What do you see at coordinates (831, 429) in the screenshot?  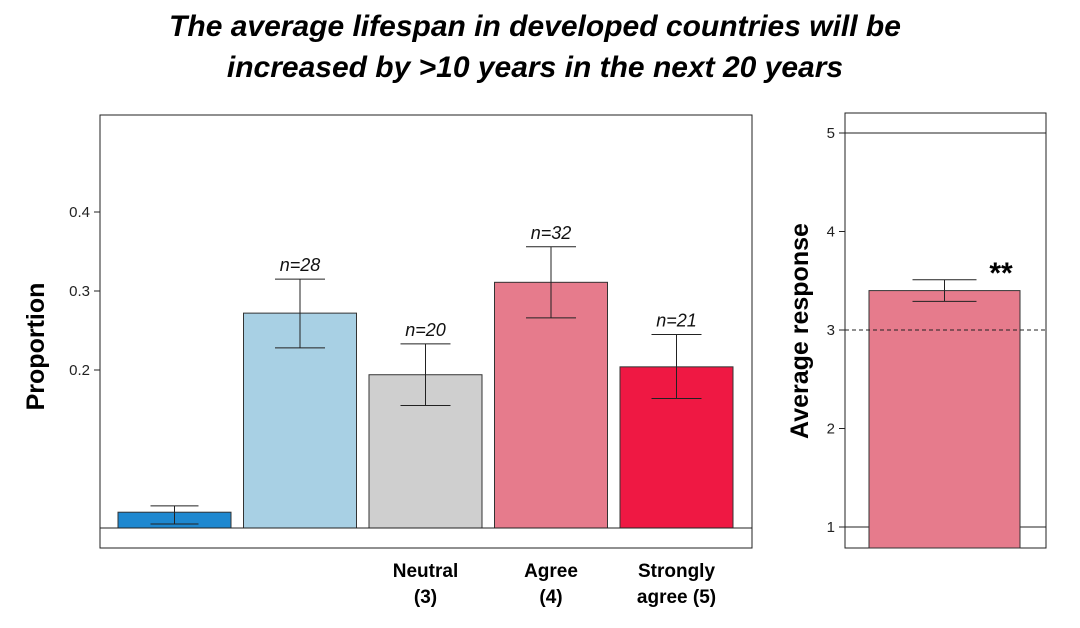 I see `y-tick-label: 2` at bounding box center [831, 429].